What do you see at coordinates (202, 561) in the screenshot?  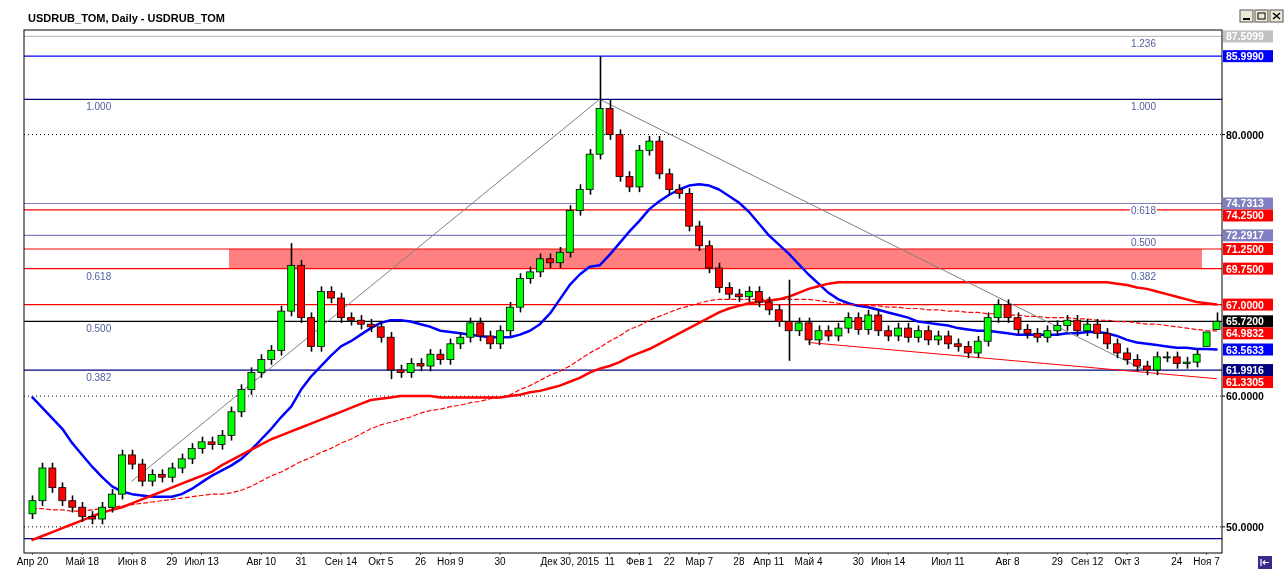 I see `x-tick-label: Июл 13` at bounding box center [202, 561].